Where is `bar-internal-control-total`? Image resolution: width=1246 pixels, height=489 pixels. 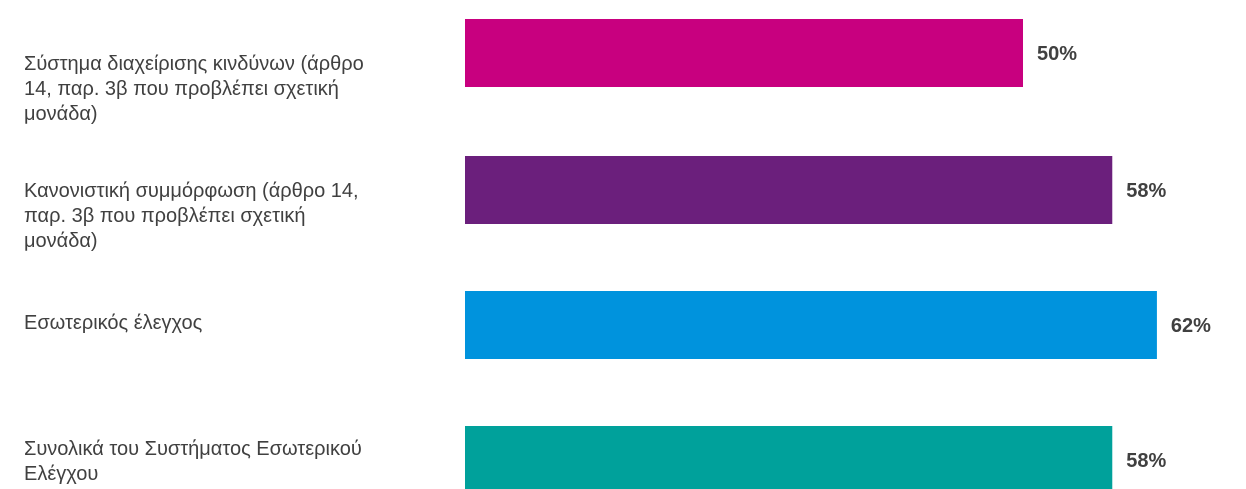
bar-internal-control-total is located at coordinates (789, 457).